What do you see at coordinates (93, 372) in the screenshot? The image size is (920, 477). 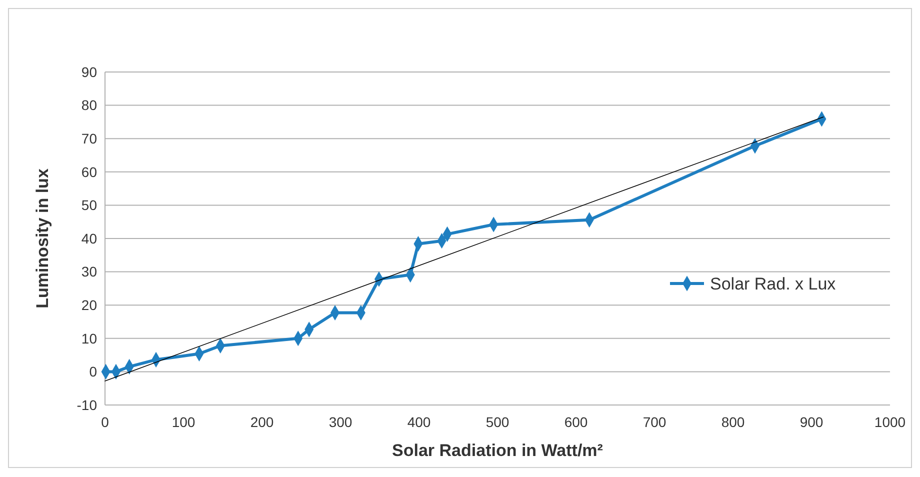 I see `y-tick-label: 0` at bounding box center [93, 372].